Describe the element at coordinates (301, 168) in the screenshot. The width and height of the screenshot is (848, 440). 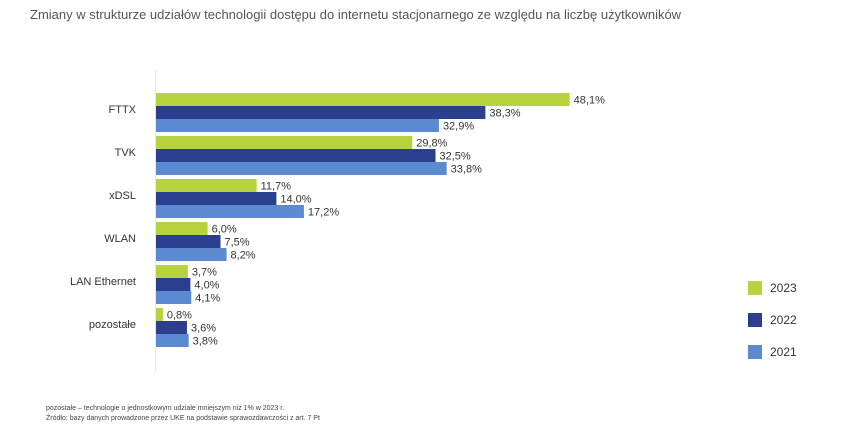
I see `bar-tvk-2021` at that location.